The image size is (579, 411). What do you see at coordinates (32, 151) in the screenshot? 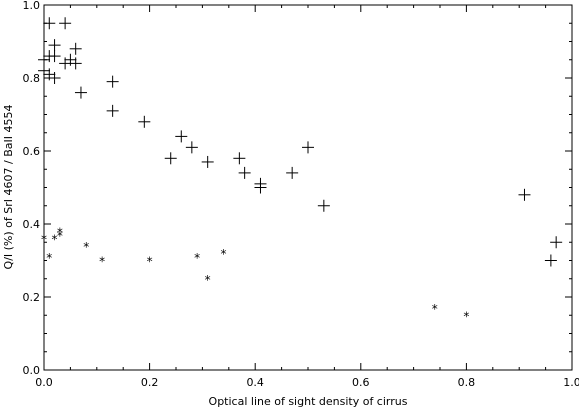
I see `y-tick-label: 0.6` at bounding box center [32, 151].